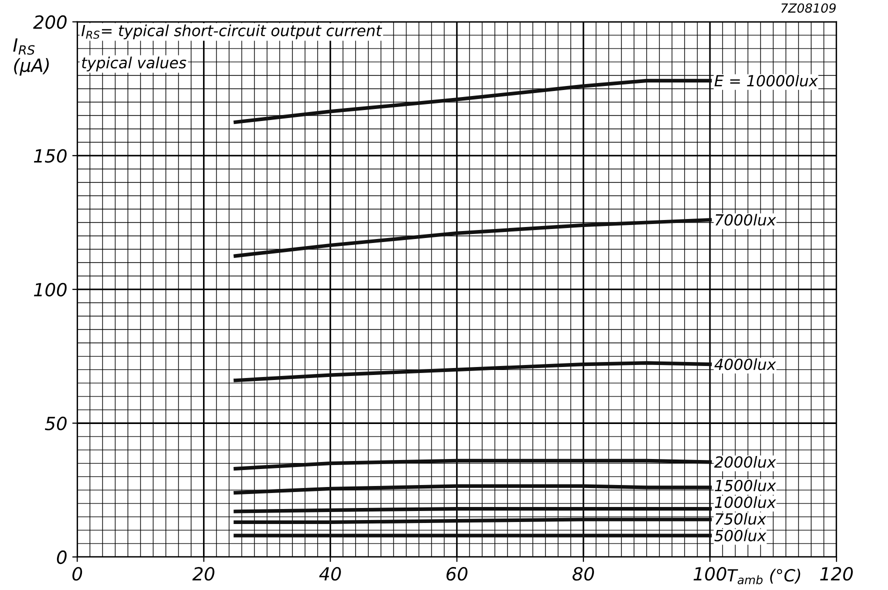 The height and width of the screenshot is (590, 888). I want to click on y-tick-label: 100, so click(50, 289).